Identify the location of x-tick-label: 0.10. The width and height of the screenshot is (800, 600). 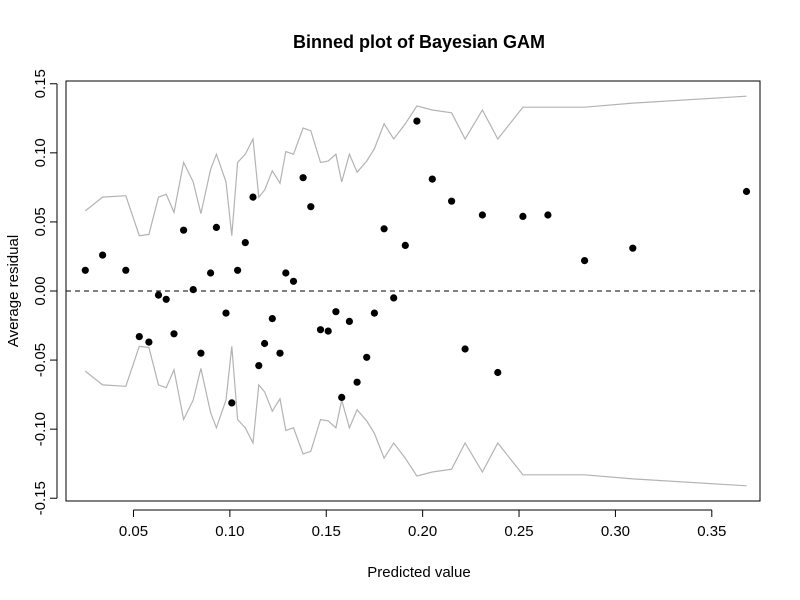
(229, 531).